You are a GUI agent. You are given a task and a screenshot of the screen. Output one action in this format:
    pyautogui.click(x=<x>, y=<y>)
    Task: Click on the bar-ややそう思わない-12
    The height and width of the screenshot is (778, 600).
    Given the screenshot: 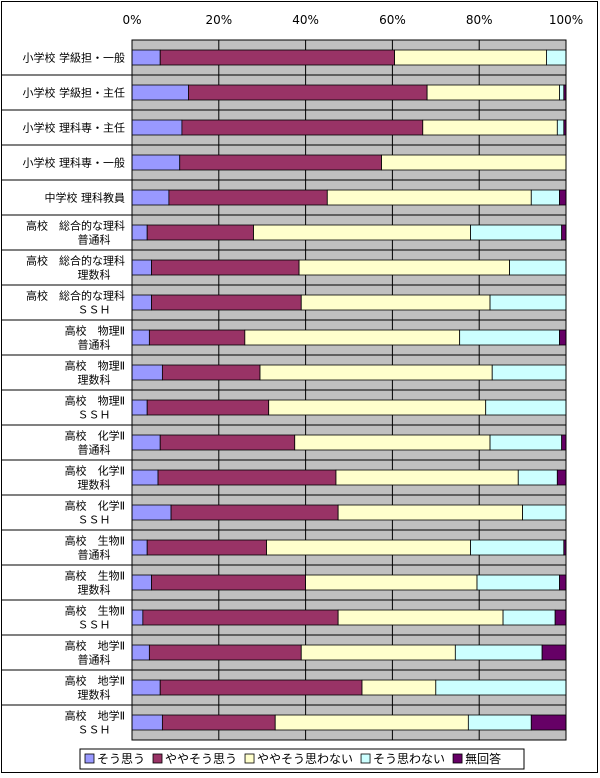 What is the action you would take?
    pyautogui.click(x=427, y=477)
    